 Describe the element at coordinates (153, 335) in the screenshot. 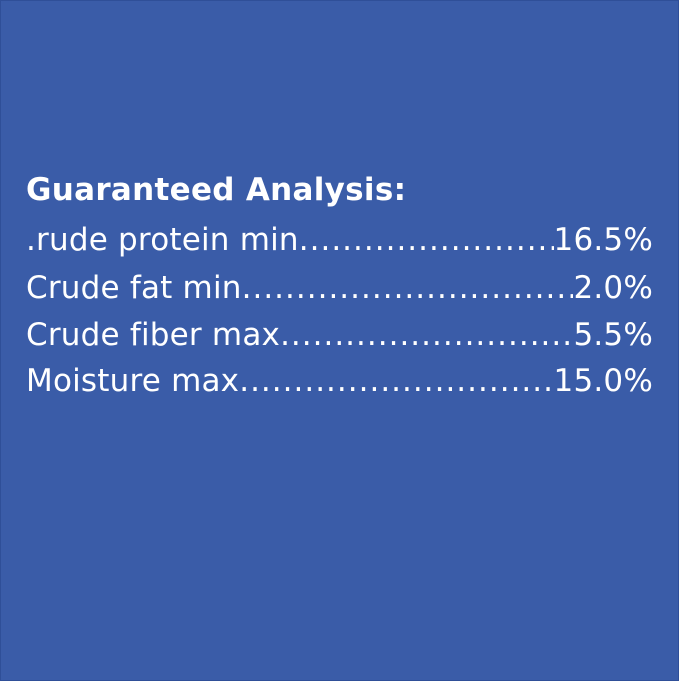

I see `row-label: Crude fiber max` at that location.